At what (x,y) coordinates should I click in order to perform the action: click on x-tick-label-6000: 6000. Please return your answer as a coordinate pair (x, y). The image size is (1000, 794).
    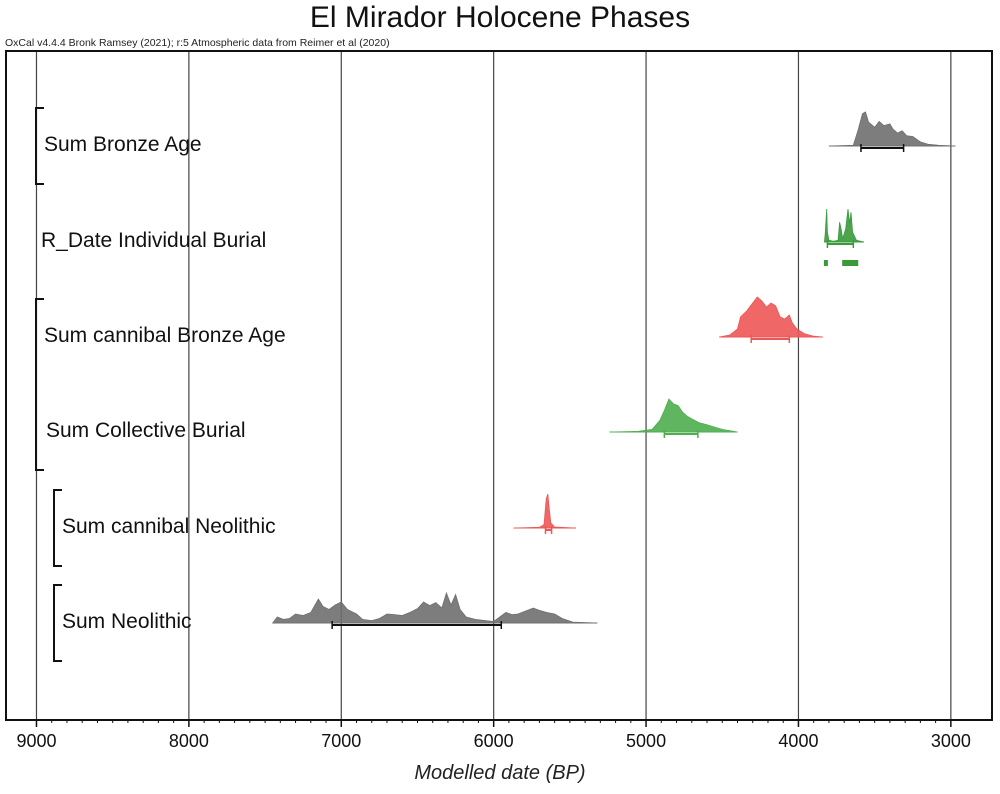
    Looking at the image, I should click on (494, 741).